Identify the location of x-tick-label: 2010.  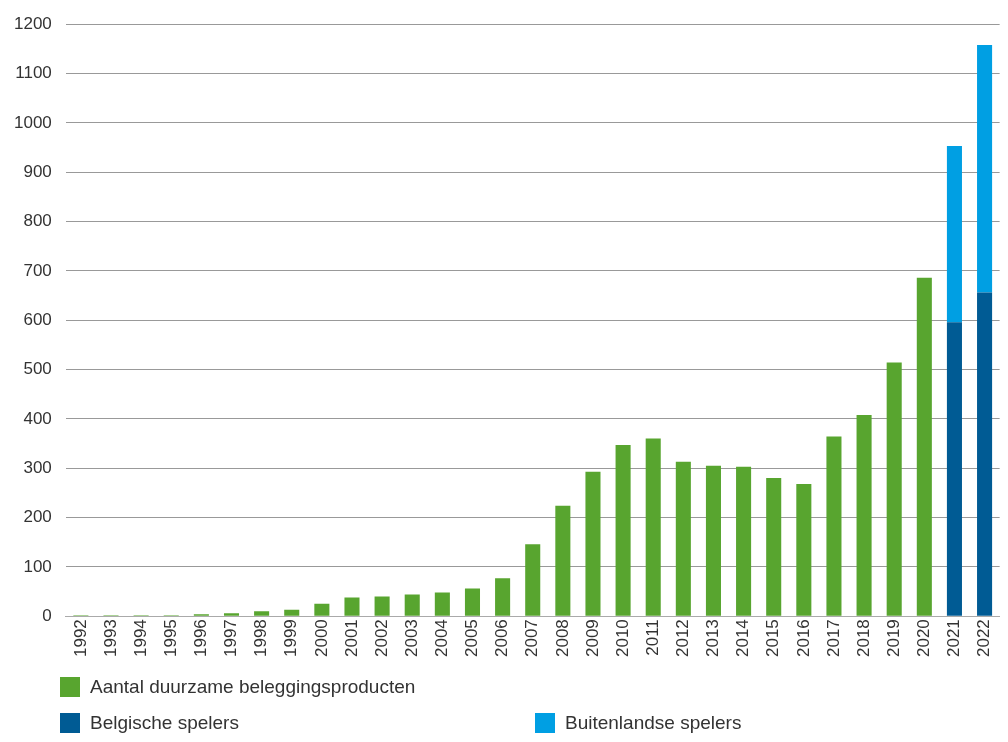
(622, 638).